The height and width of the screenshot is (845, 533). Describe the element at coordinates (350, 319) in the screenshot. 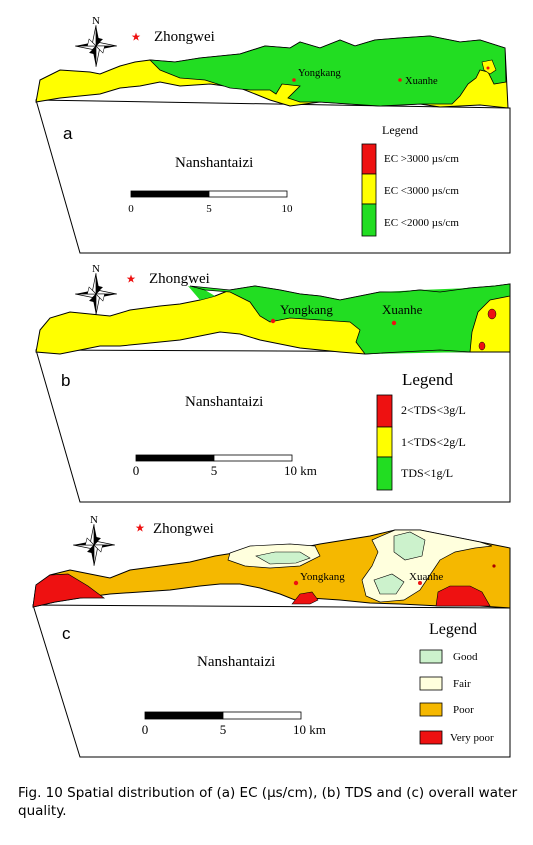

I see `zone-green-b-main` at that location.